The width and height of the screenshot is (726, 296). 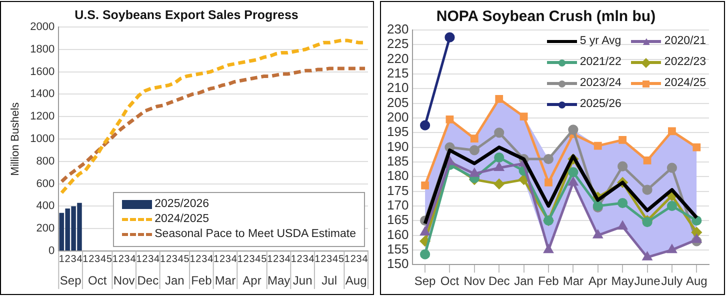 I want to click on legend-label: 2025/26, so click(x=601, y=104).